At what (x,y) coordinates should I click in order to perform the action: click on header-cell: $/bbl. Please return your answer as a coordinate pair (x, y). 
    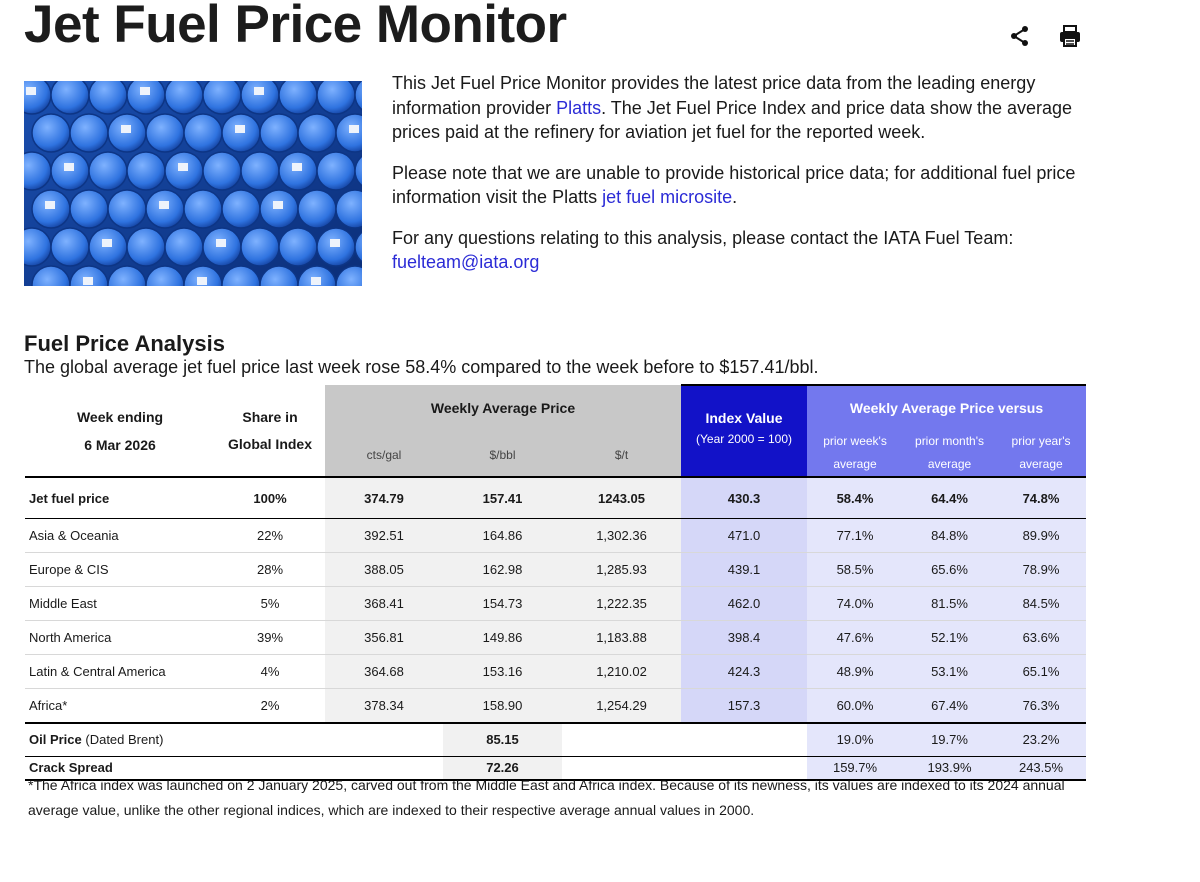
    Looking at the image, I should click on (502, 453).